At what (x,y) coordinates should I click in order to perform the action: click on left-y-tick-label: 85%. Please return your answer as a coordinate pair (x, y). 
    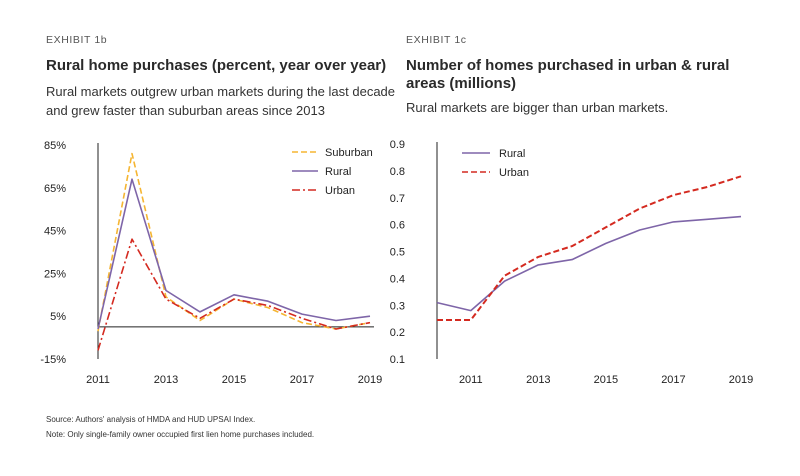
    Looking at the image, I should click on (55, 146).